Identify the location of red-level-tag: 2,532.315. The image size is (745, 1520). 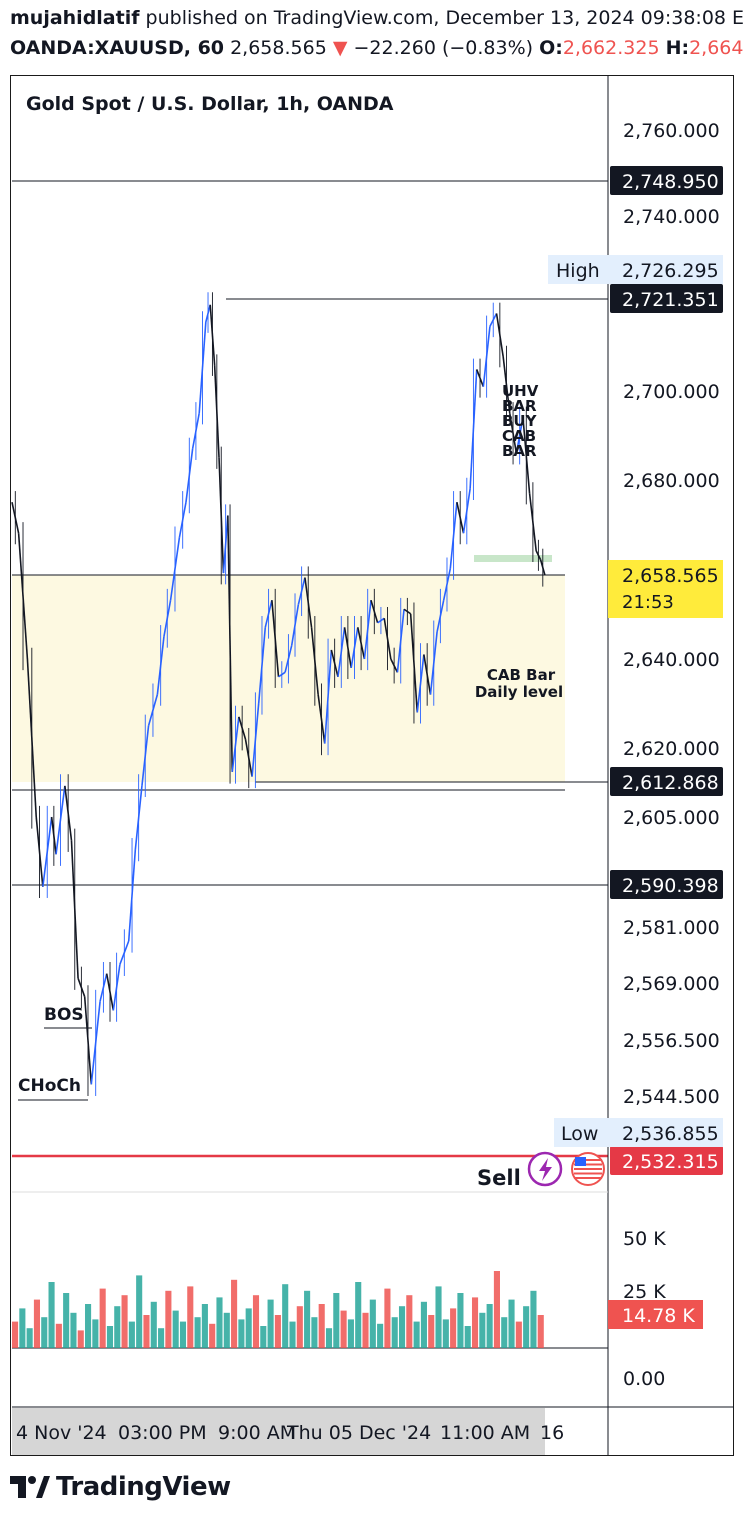
(670, 1162).